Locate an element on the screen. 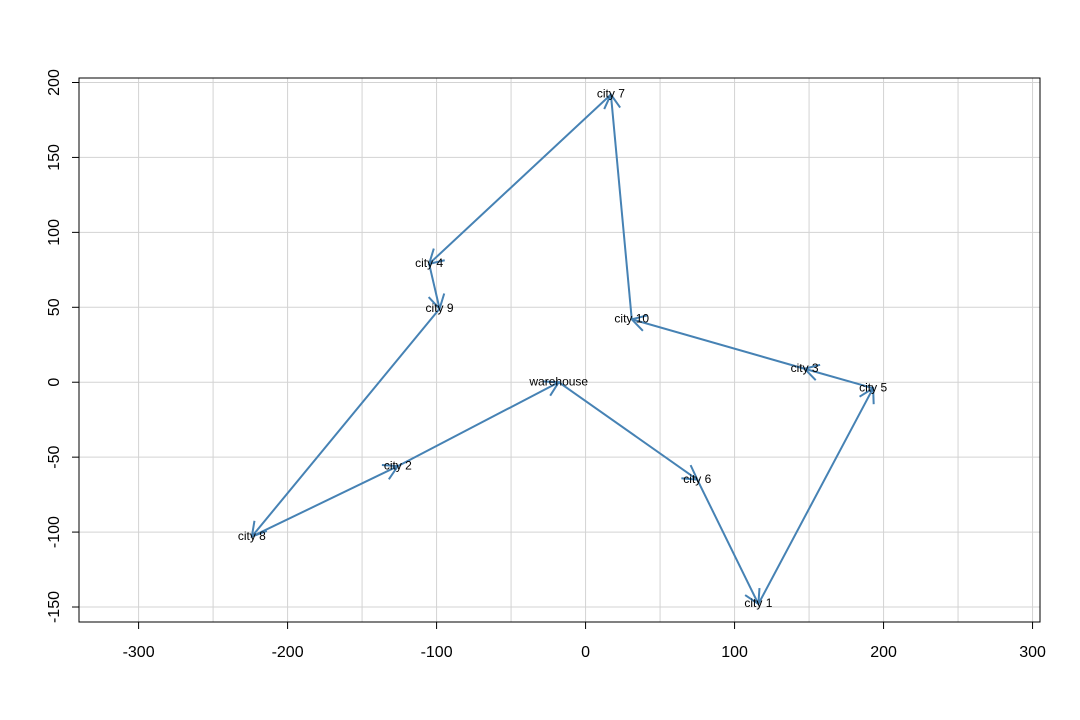 Image resolution: width=1080 pixels, height=720 pixels. point-label: city 5 is located at coordinates (873, 387).